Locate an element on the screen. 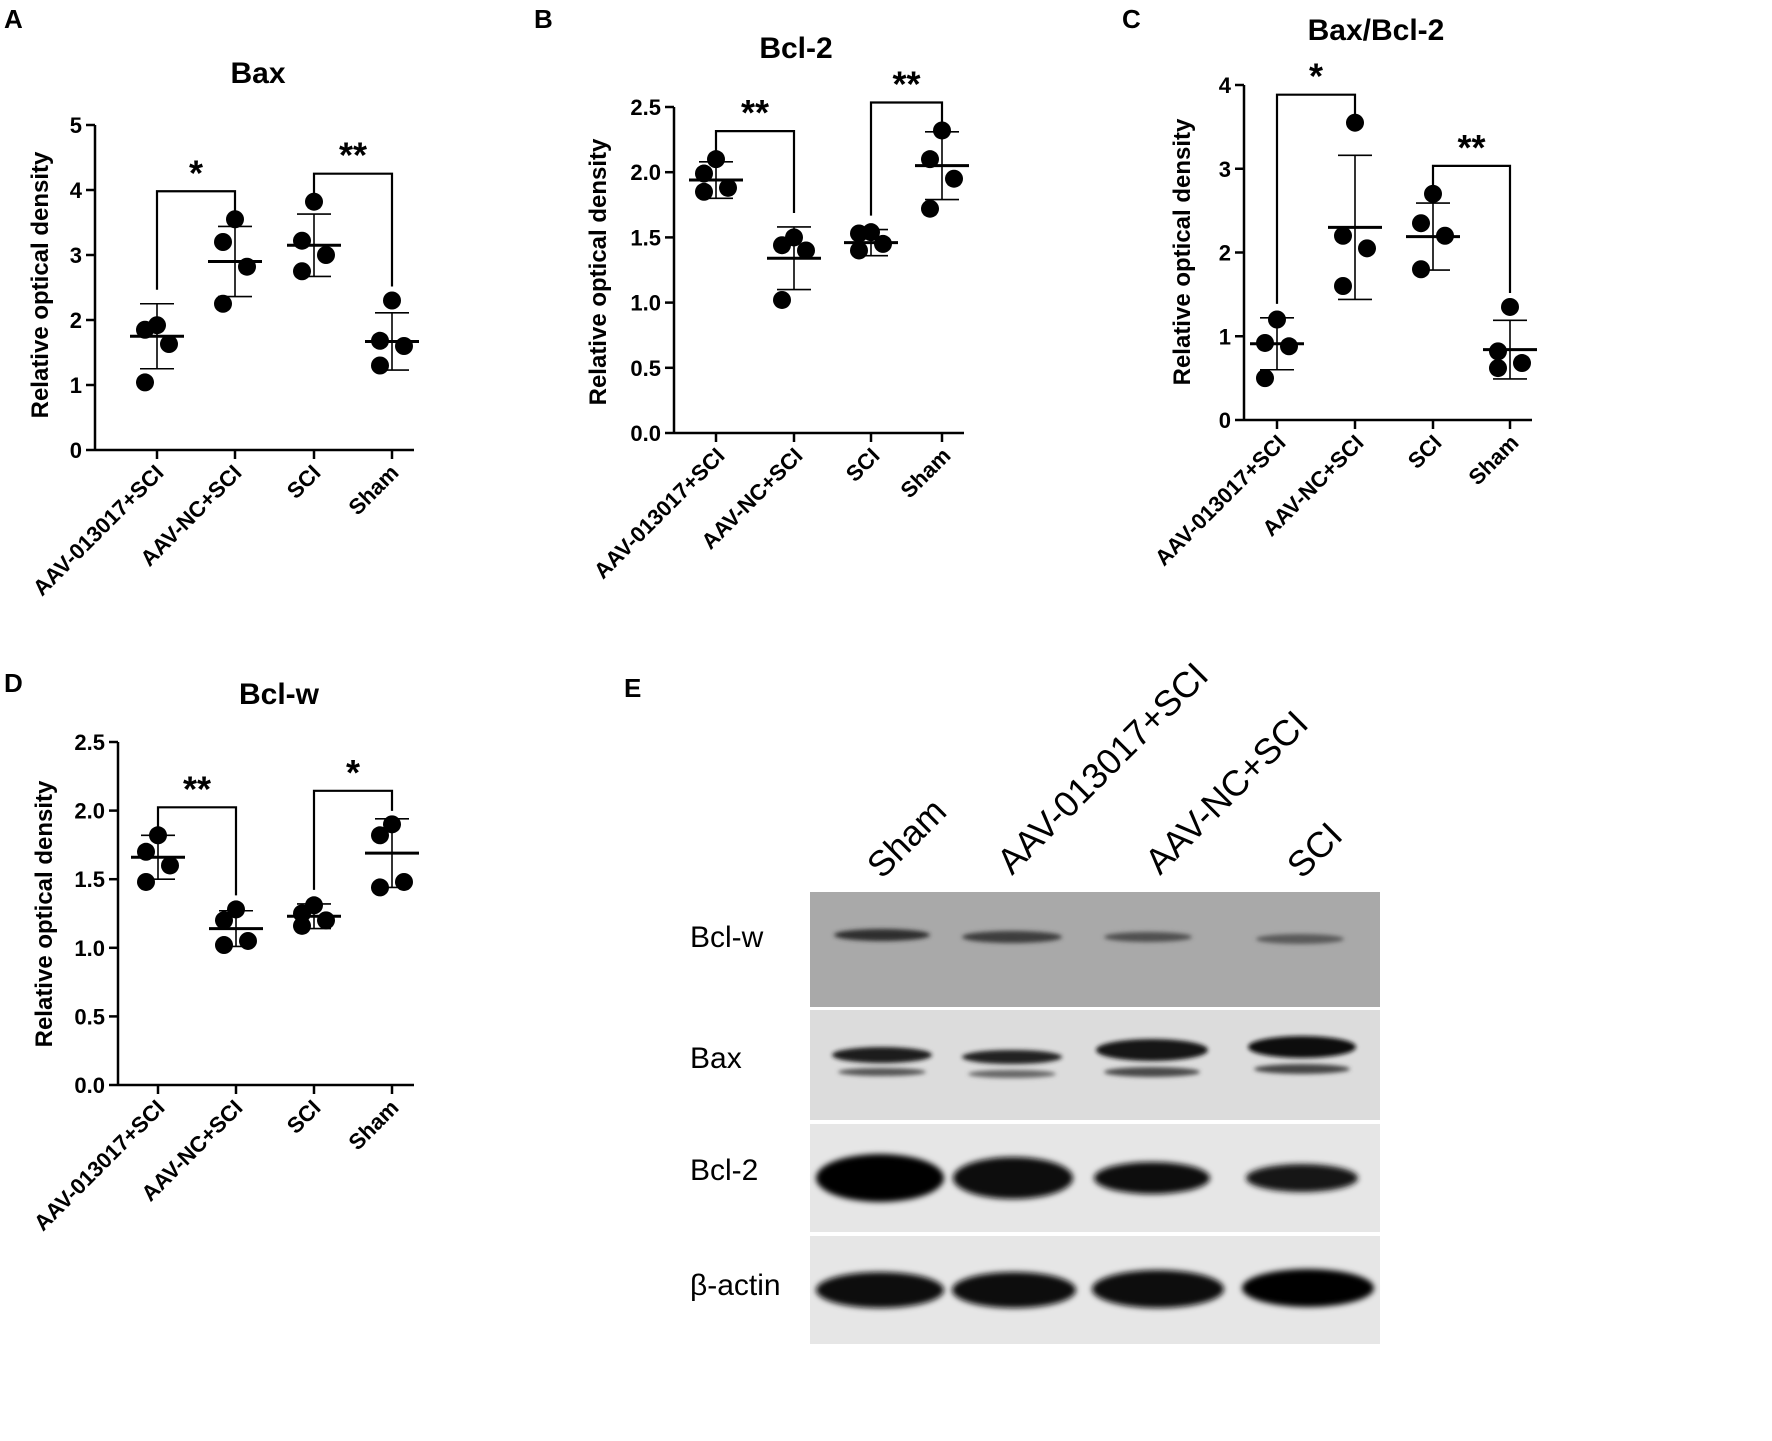 This screenshot has width=1772, height=1441. panel-letter-d: D is located at coordinates (13, 683).